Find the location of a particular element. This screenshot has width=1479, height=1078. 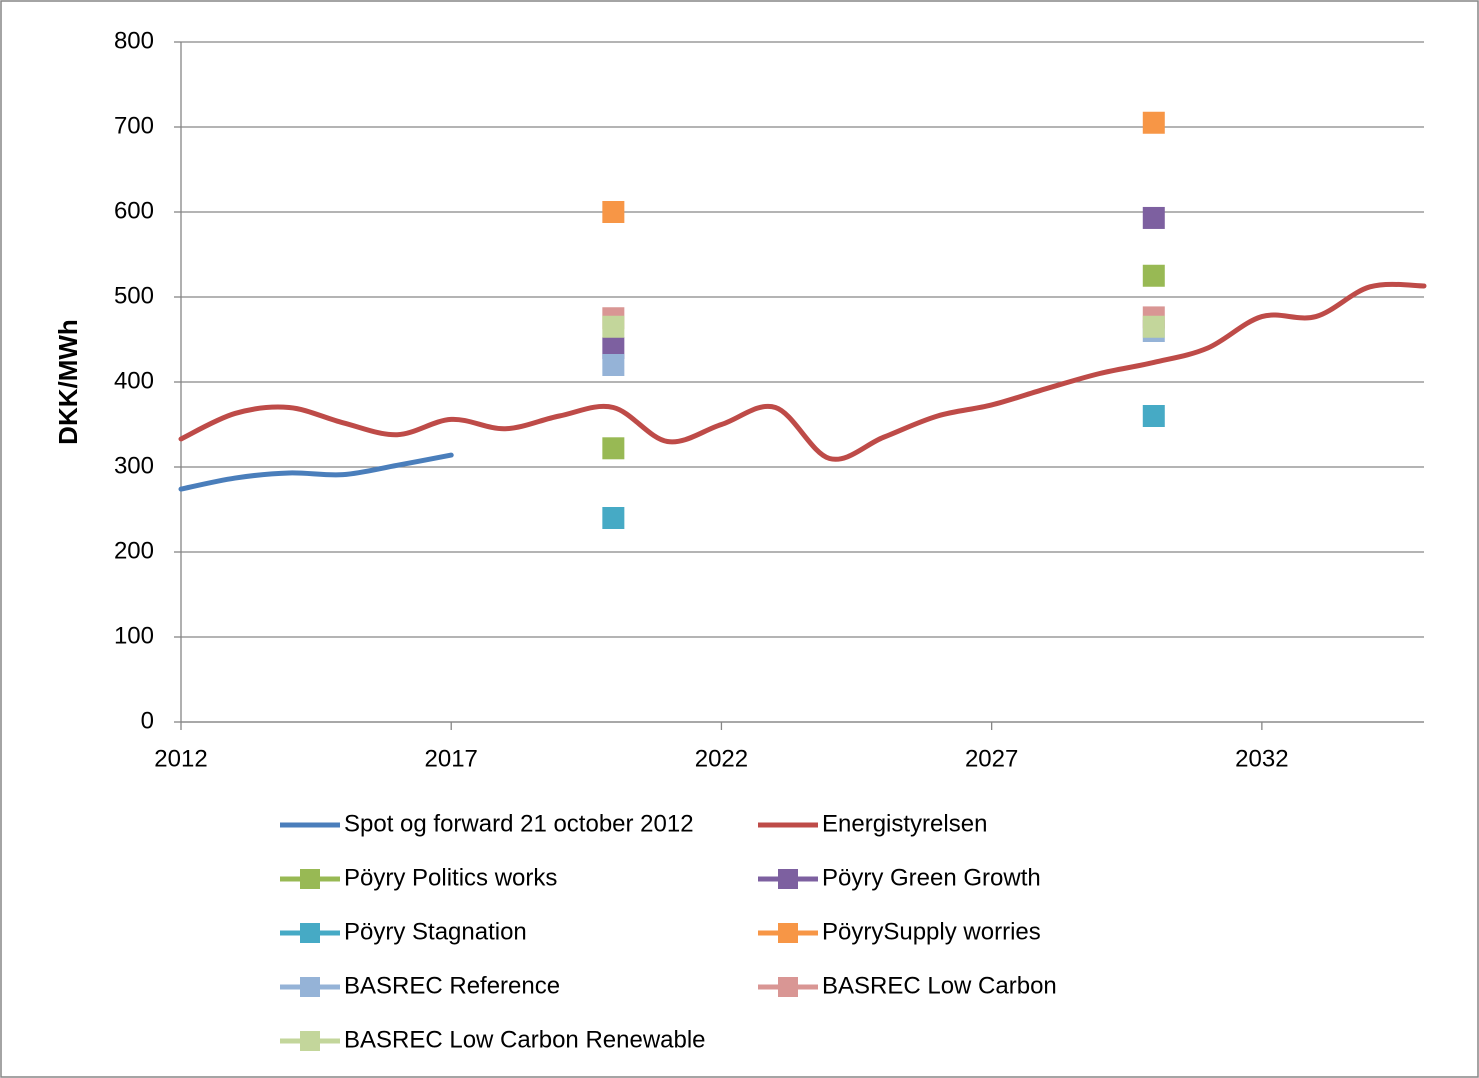

legend-label: PöyrySupply worries is located at coordinates (931, 931).